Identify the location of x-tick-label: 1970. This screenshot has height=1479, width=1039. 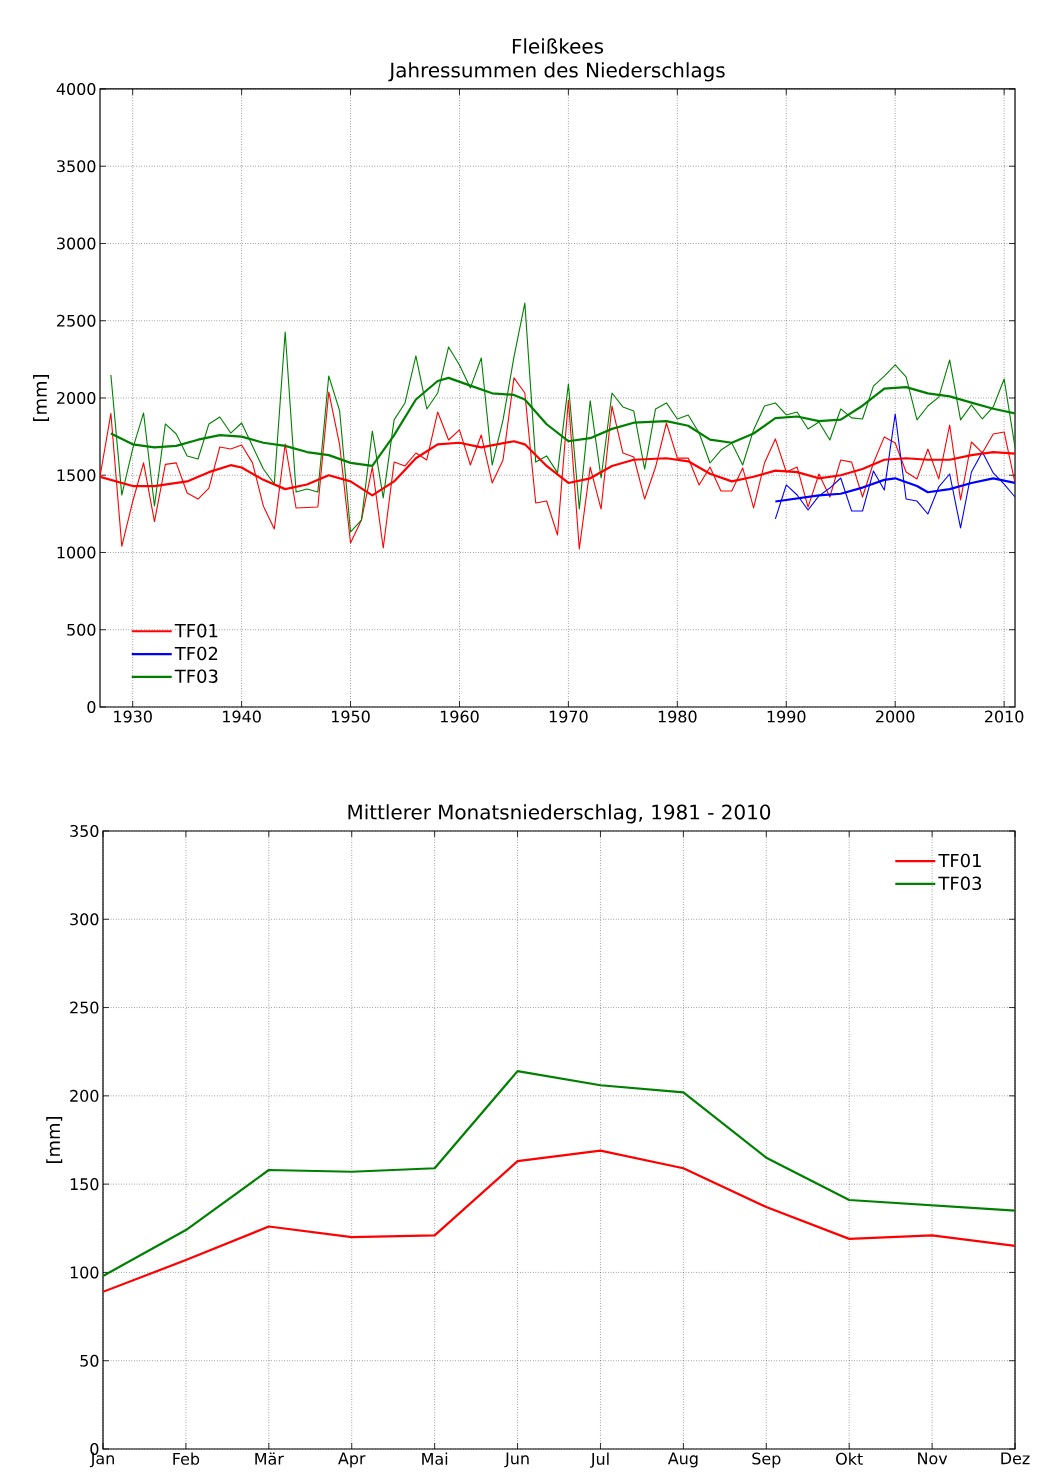
(568, 716).